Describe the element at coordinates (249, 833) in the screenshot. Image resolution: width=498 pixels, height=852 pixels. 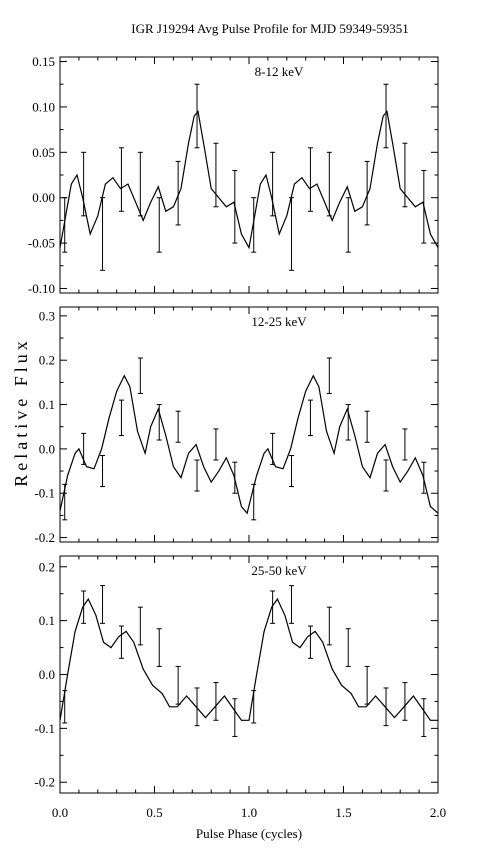
I see `x-axis-label: Pulse Phase (cycles)` at that location.